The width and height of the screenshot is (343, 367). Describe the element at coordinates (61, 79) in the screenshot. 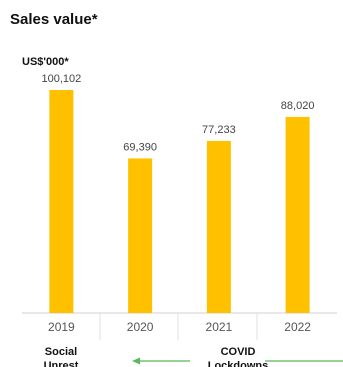

I see `value-label: 100,102` at that location.